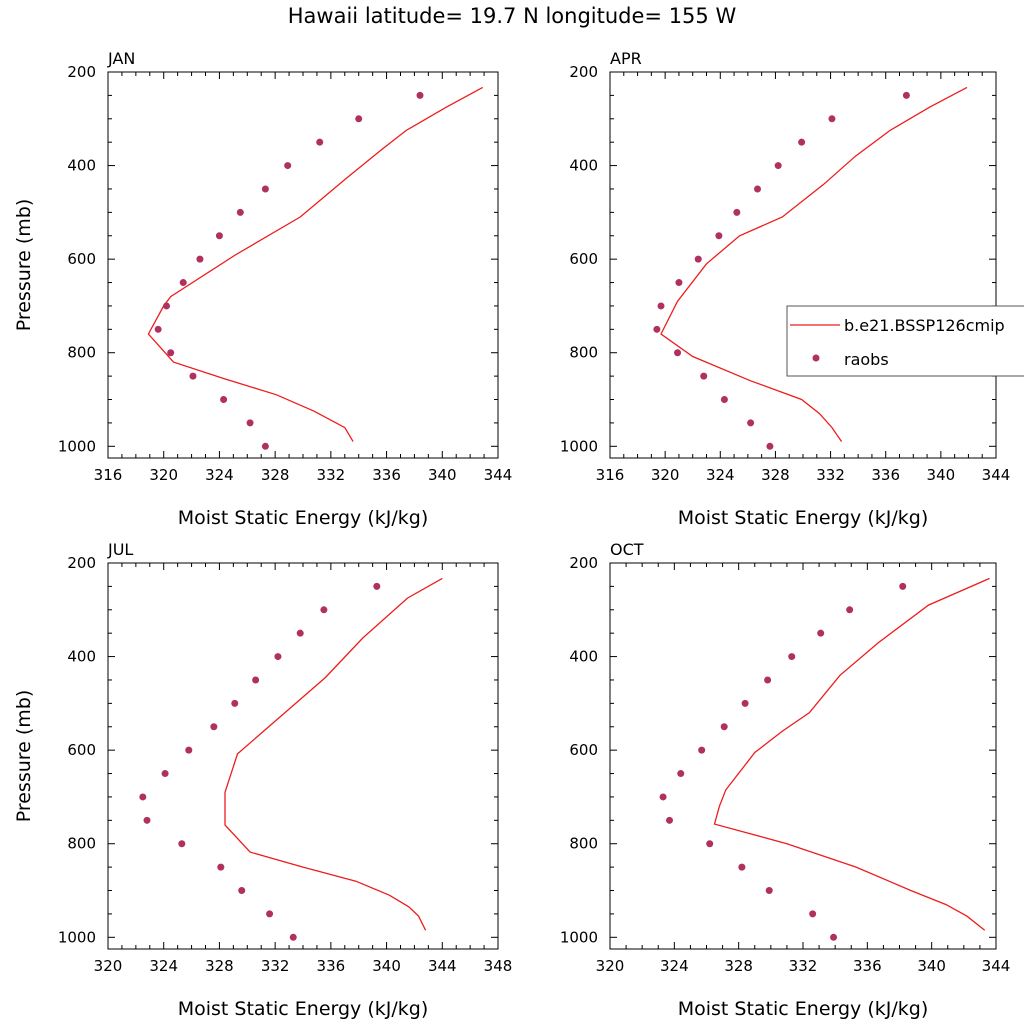  What do you see at coordinates (610, 475) in the screenshot?
I see `x-tick-label: 316` at bounding box center [610, 475].